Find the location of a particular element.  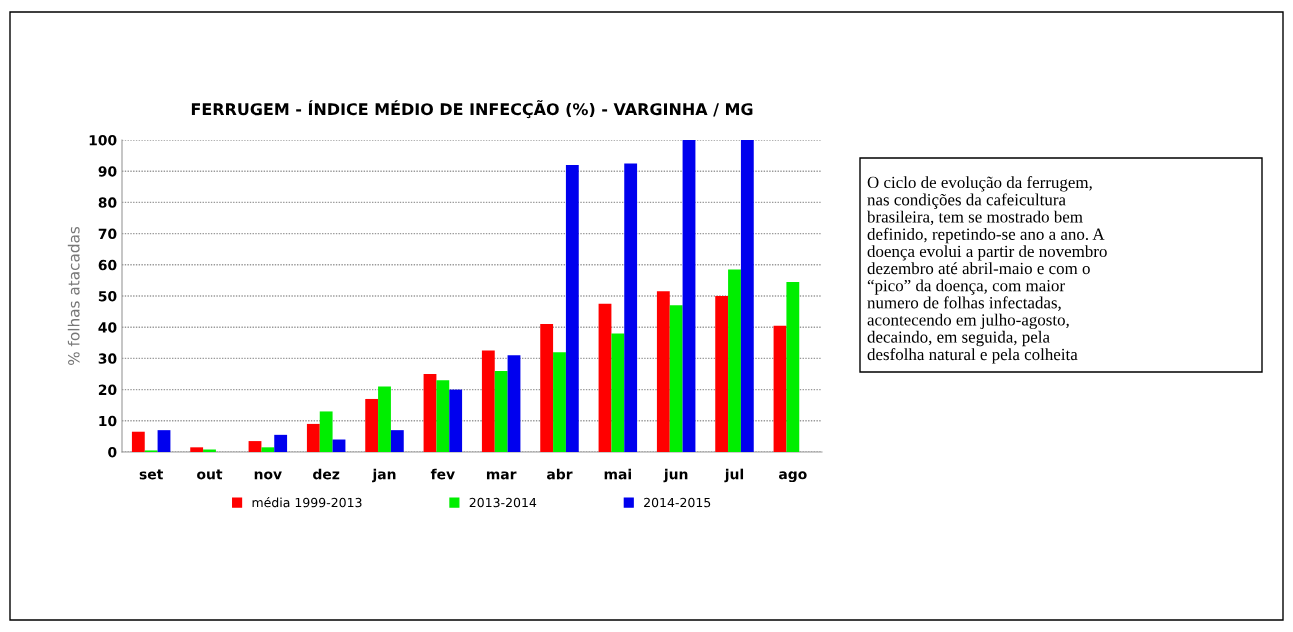

y-tick-label: 10 is located at coordinates (108, 421).